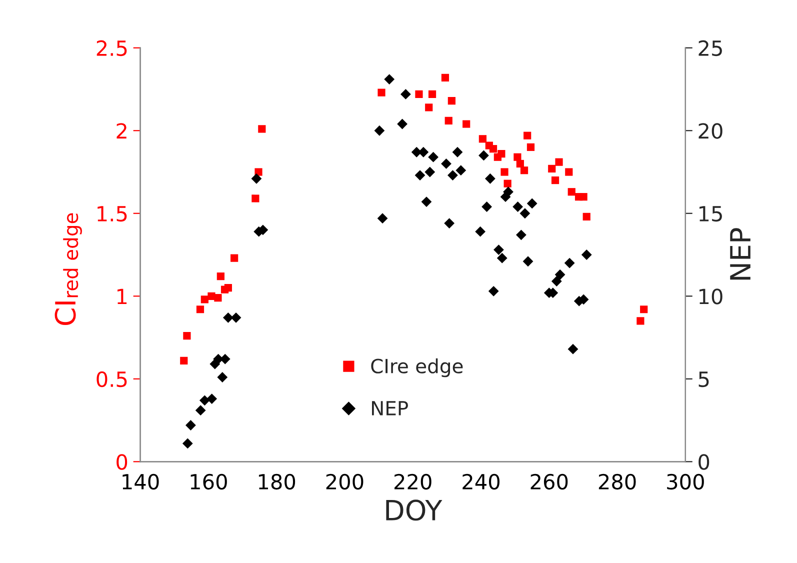 Image resolution: width=797 pixels, height=563 pixels. Describe the element at coordinates (685, 482) in the screenshot. I see `x-tick-label: 300` at that location.